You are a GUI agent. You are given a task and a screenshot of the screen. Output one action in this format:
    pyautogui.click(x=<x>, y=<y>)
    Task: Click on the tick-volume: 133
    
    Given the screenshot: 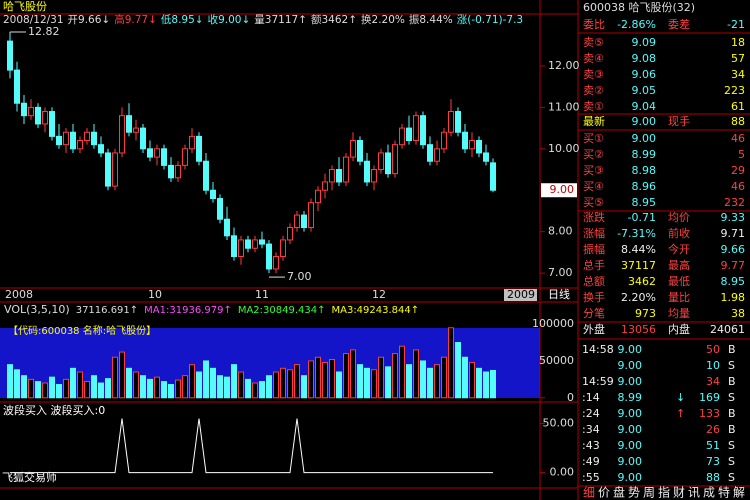 What is the action you would take?
    pyautogui.click(x=709, y=413)
    